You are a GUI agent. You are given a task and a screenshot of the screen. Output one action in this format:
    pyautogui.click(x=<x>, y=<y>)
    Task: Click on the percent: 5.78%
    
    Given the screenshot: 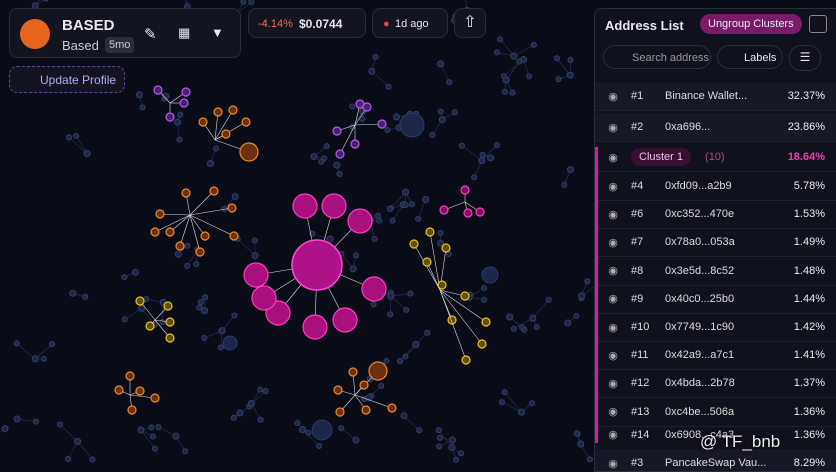 What is the action you would take?
    pyautogui.click(x=801, y=186)
    